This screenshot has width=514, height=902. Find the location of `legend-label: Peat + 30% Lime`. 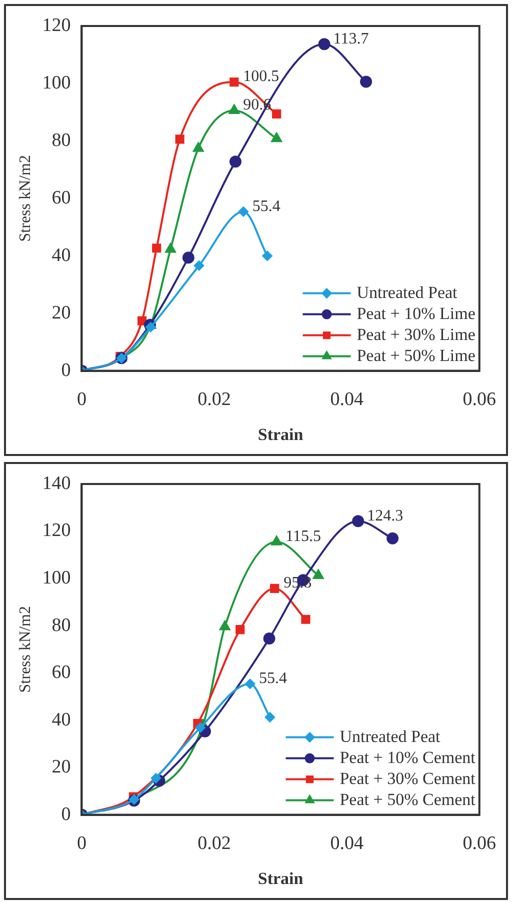

legend-label: Peat + 30% Lime is located at coordinates (416, 334).